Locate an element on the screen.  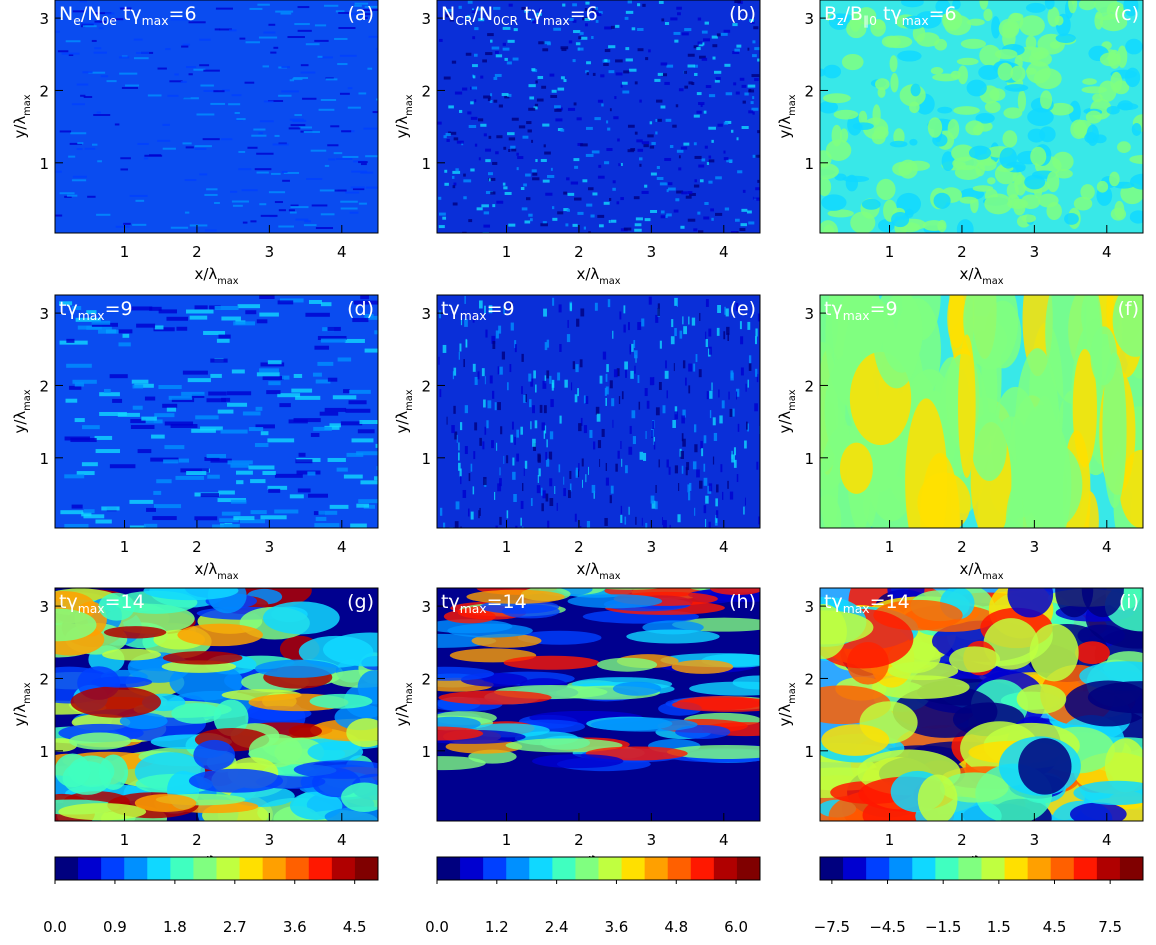
panel-label: (d) is located at coordinates (360, 309).